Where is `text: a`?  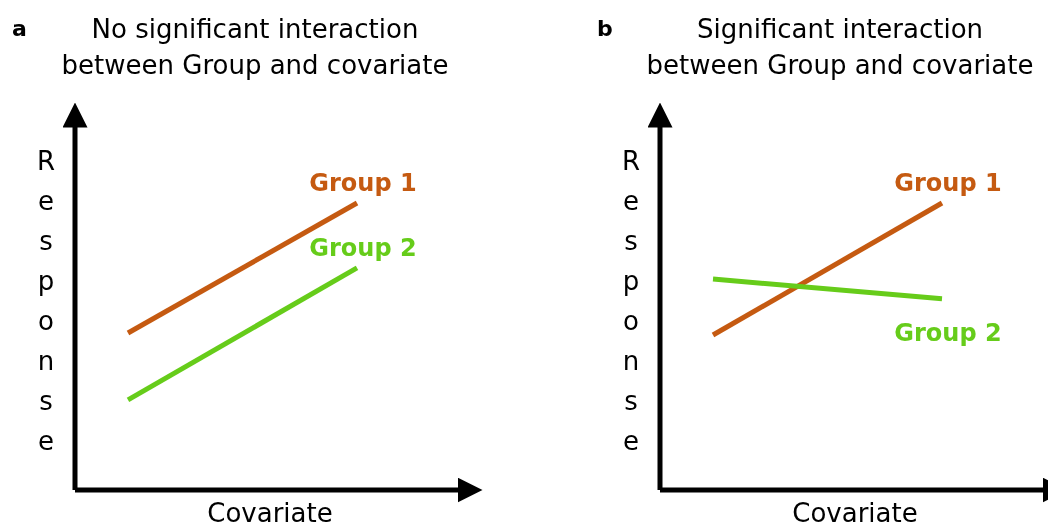
text: a is located at coordinates (19, 28).